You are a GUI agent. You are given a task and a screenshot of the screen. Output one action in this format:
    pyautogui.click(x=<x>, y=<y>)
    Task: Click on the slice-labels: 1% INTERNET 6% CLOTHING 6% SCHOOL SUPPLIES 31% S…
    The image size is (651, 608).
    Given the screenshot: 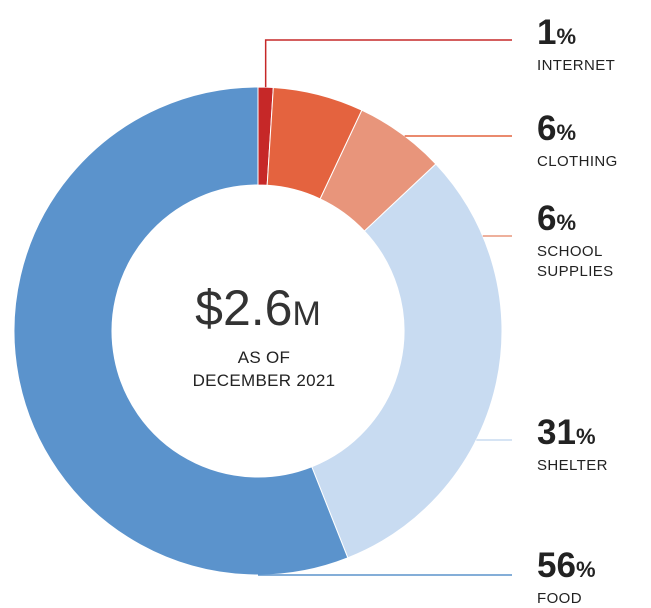 What is the action you would take?
    pyautogui.click(x=577, y=310)
    